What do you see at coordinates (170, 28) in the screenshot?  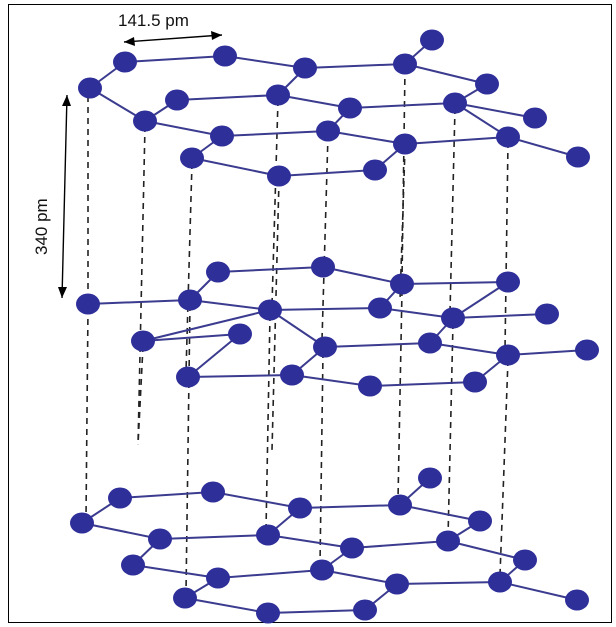 I see `bond-length-dimension: 141.5 pm` at bounding box center [170, 28].